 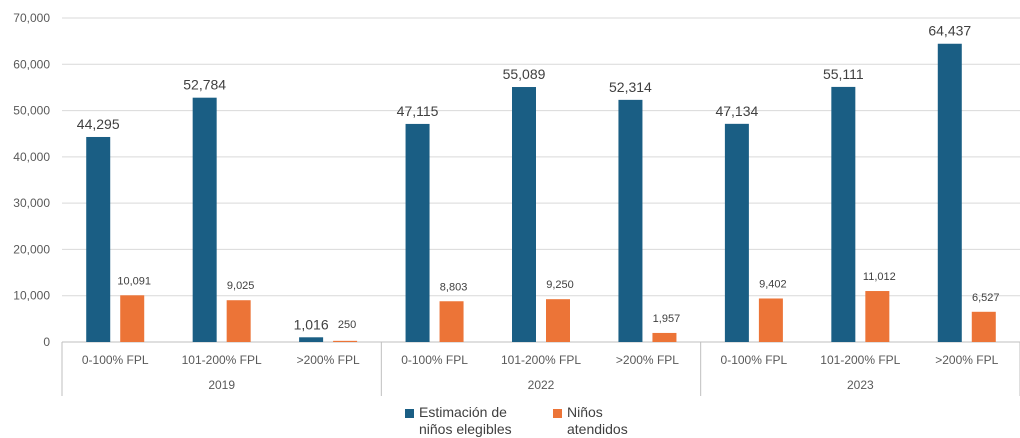 What do you see at coordinates (597, 420) in the screenshot?
I see `legend-label-served: Niños atendidos` at bounding box center [597, 420].